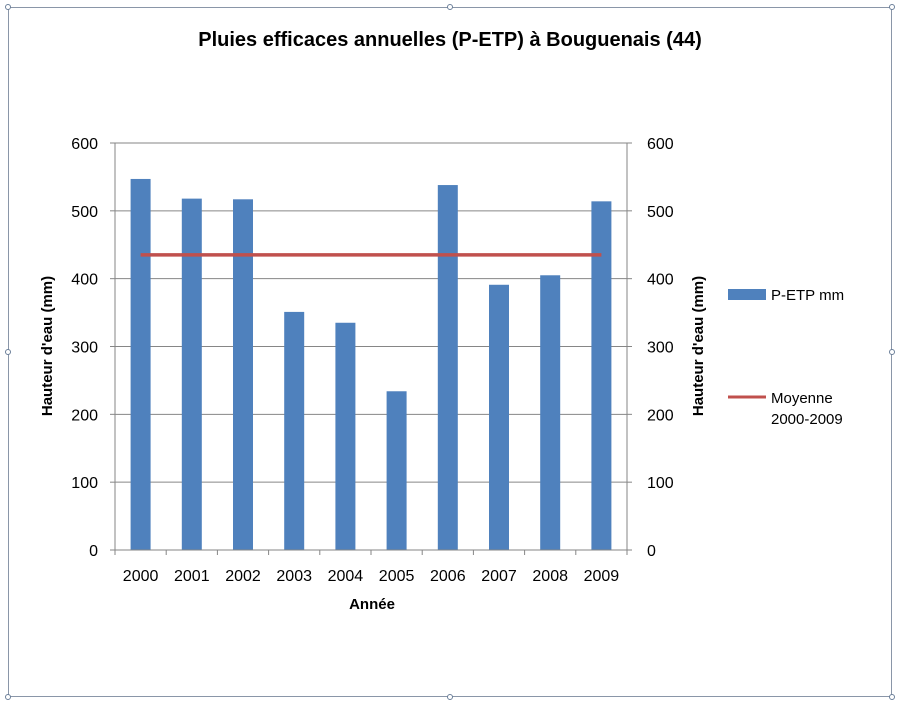 This screenshot has width=901, height=707. Describe the element at coordinates (892, 7) in the screenshot. I see `resize-handle-top-right` at that location.